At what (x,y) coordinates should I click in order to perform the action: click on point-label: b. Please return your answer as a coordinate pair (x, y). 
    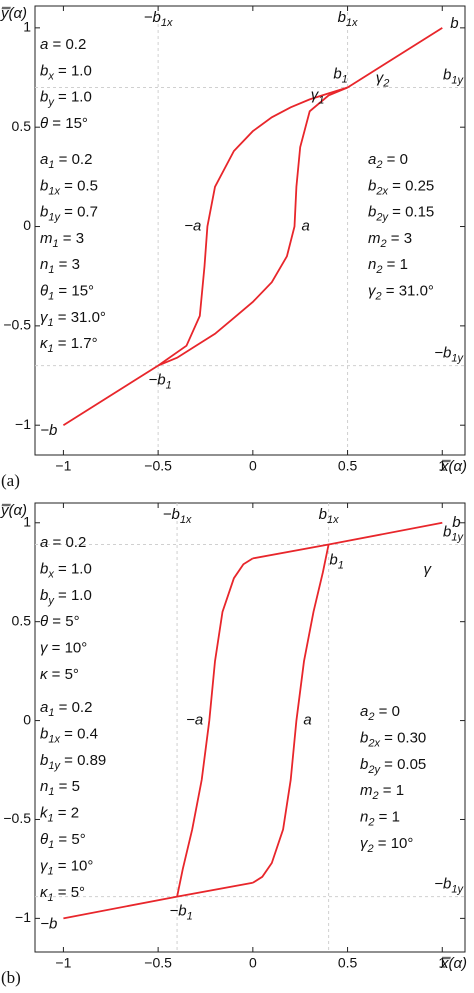
    Looking at the image, I should click on (456, 522).